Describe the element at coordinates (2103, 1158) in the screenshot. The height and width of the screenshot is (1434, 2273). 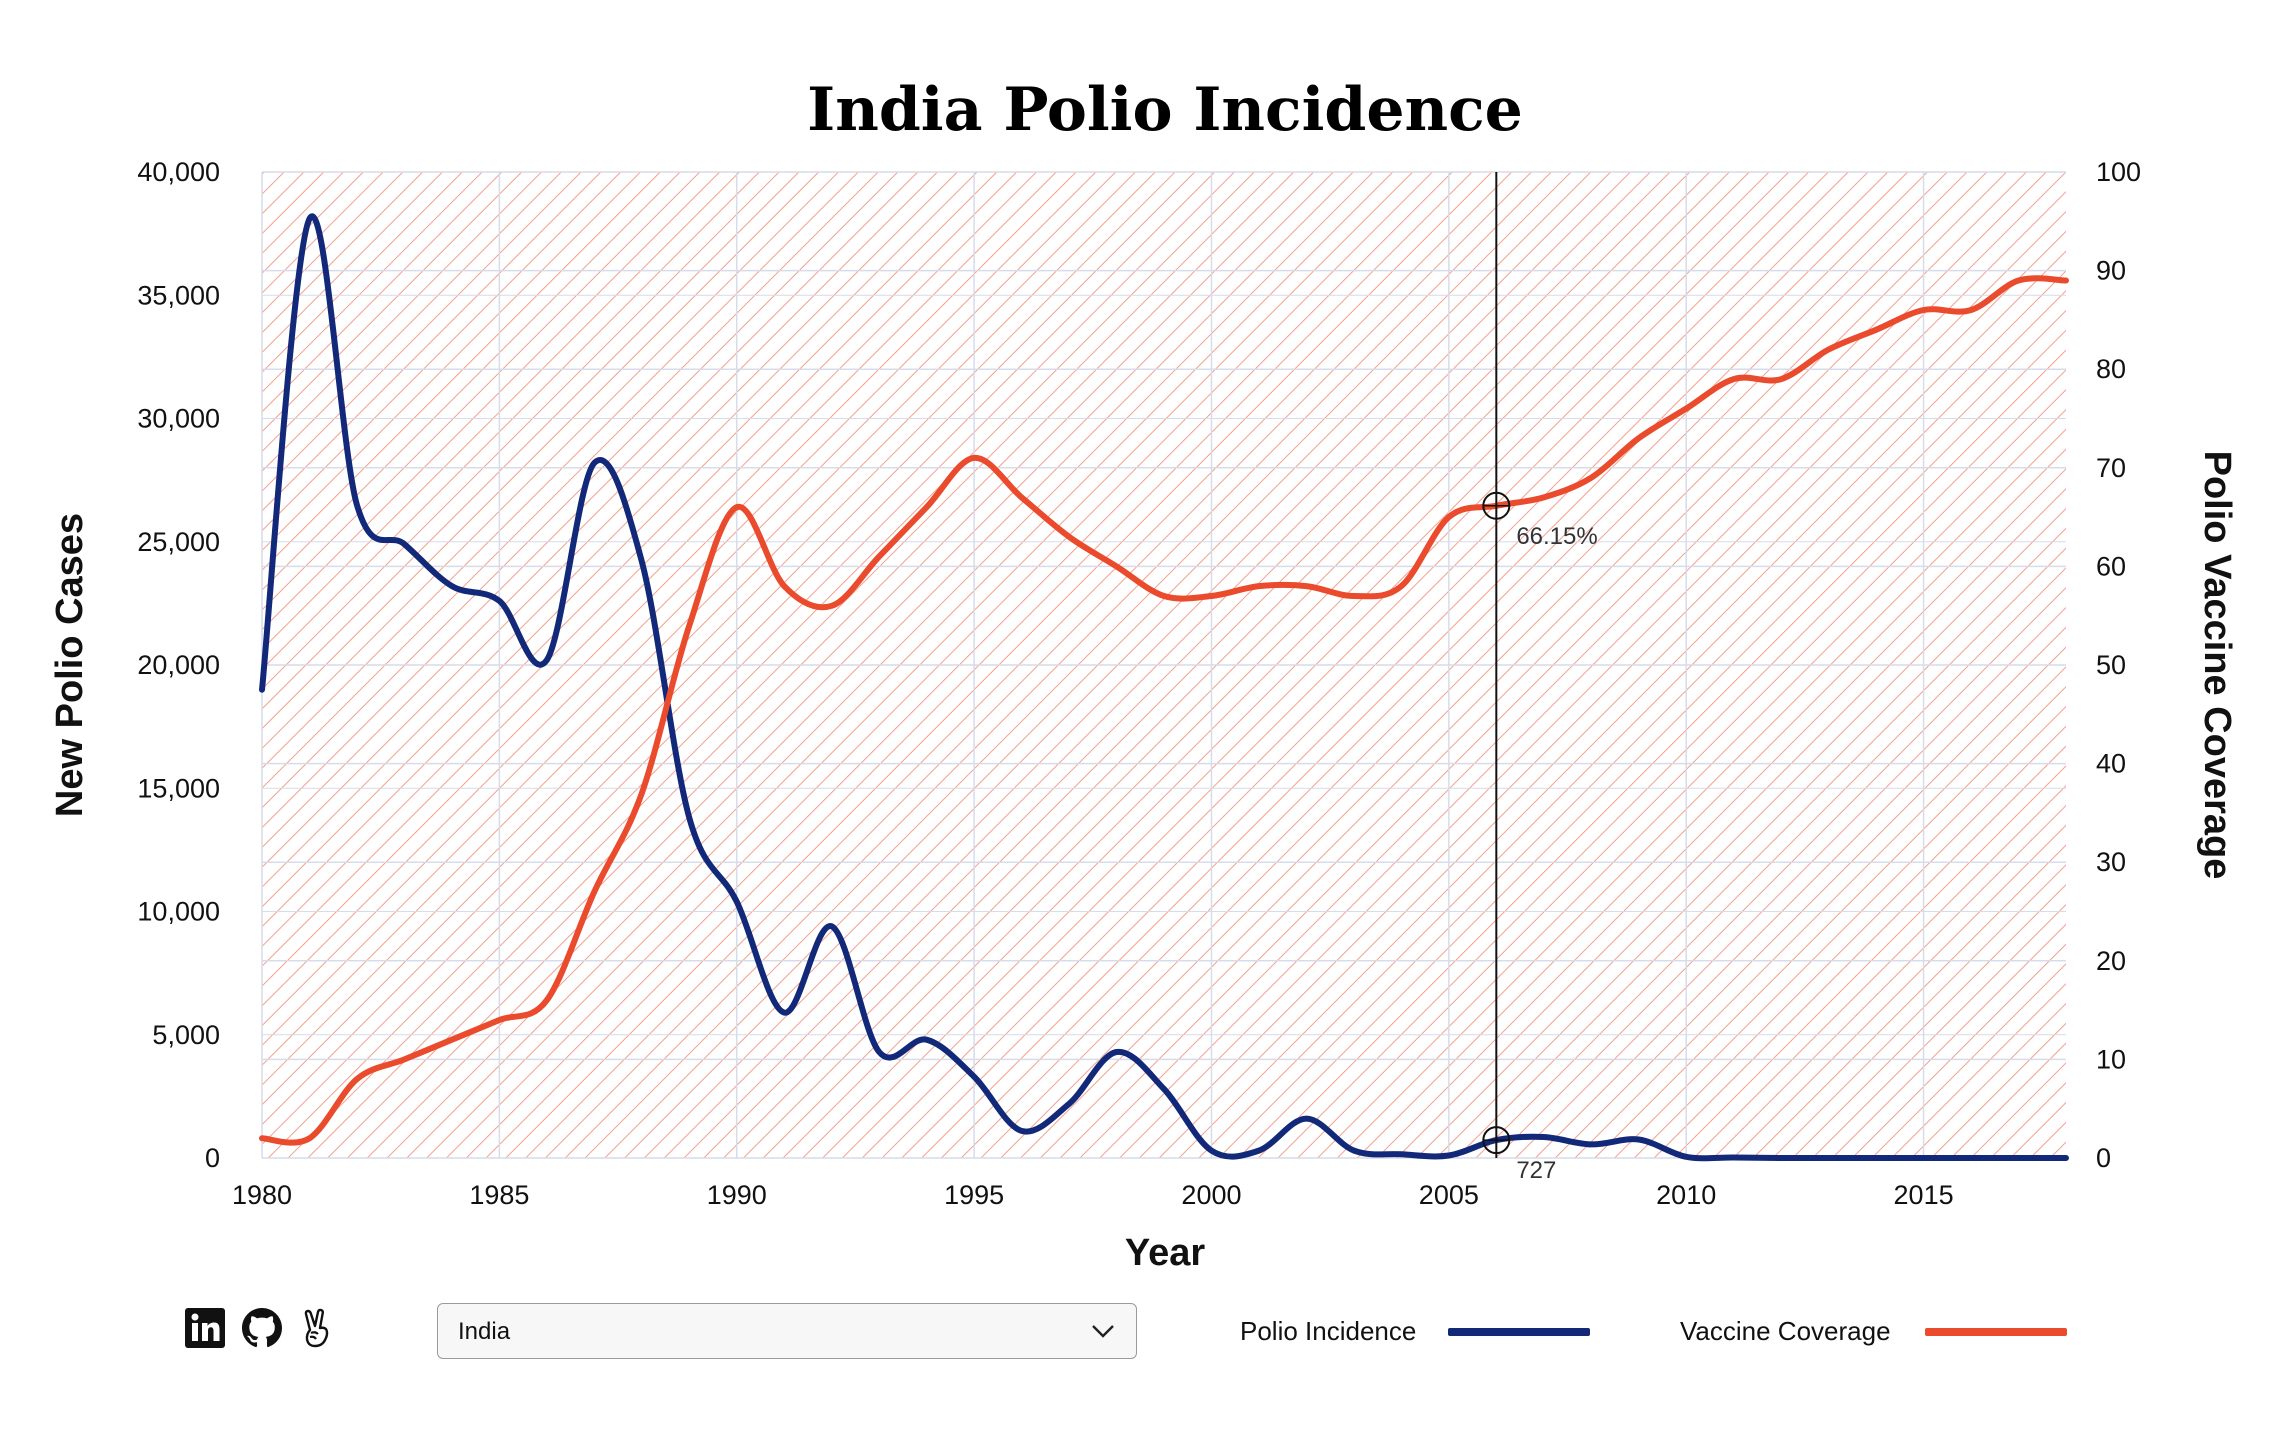
I see `y-tick-label-right: 0` at that location.